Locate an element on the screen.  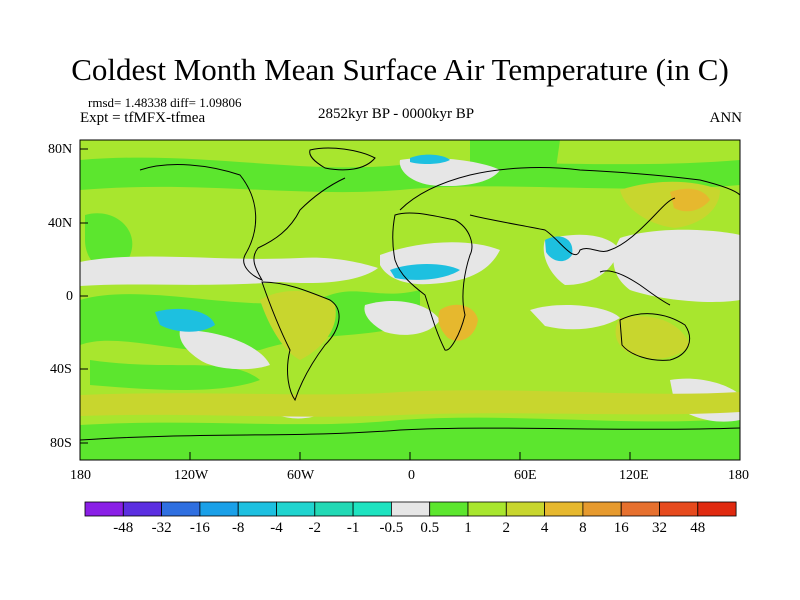
period-label: 2852kyr BP - 0000kyr BP is located at coordinates (396, 114).